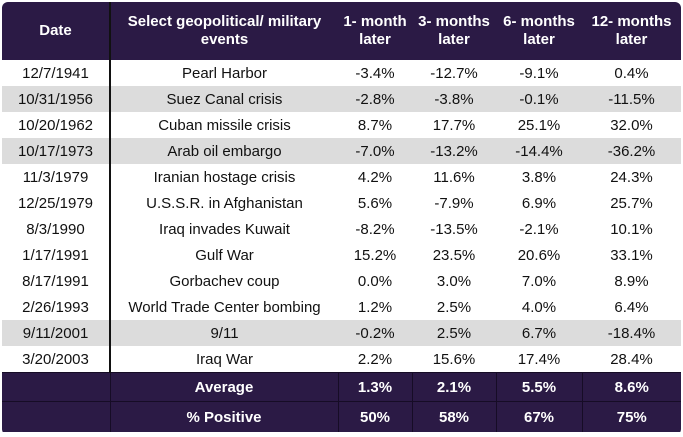 The height and width of the screenshot is (437, 683). Describe the element at coordinates (631, 281) in the screenshot. I see `return-cell: 8.9%` at that location.